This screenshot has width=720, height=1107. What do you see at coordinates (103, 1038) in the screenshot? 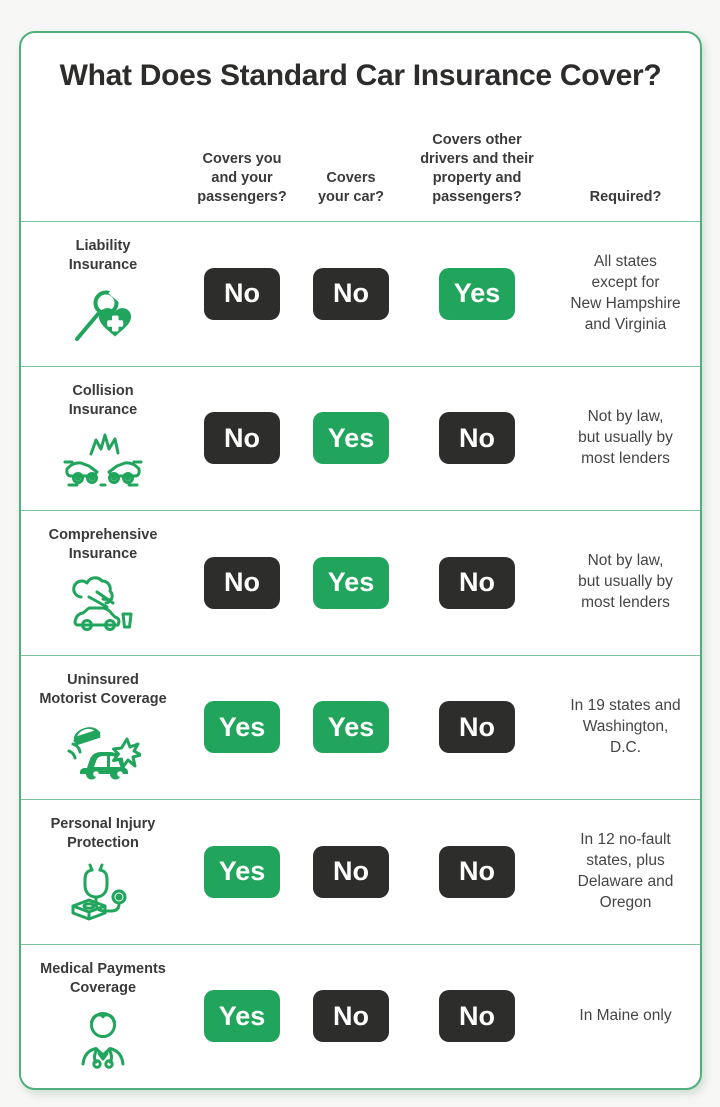
I see `doctor-icon` at bounding box center [103, 1038].